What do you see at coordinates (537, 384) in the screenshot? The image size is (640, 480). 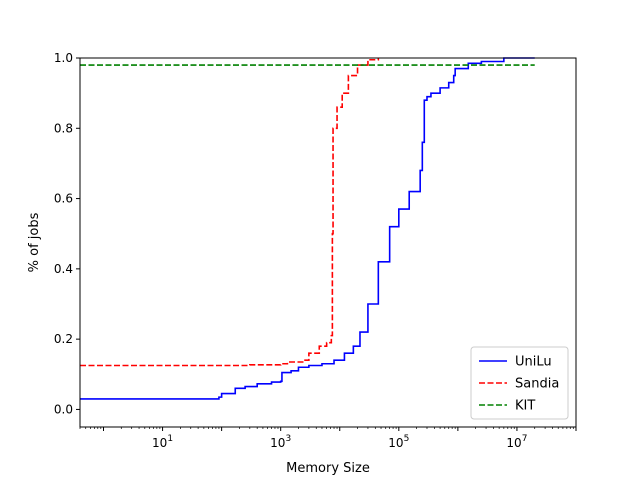 I see `legend-label-sandia: Sandia` at bounding box center [537, 384].